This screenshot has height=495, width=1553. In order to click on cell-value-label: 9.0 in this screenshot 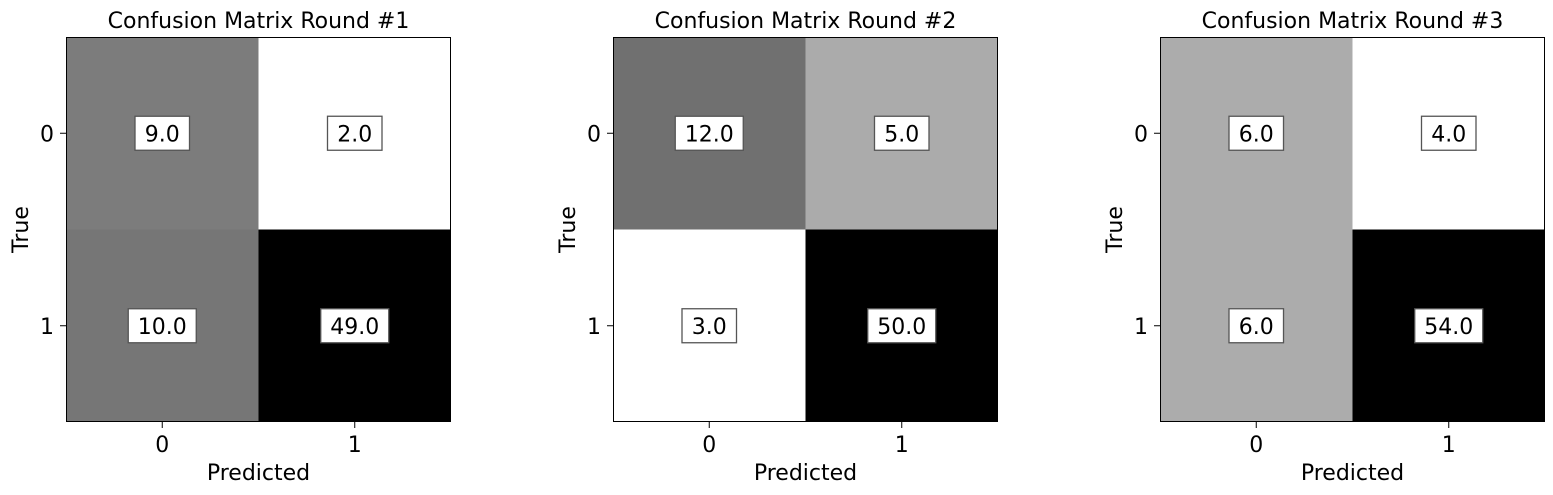, I will do `click(162, 134)`.